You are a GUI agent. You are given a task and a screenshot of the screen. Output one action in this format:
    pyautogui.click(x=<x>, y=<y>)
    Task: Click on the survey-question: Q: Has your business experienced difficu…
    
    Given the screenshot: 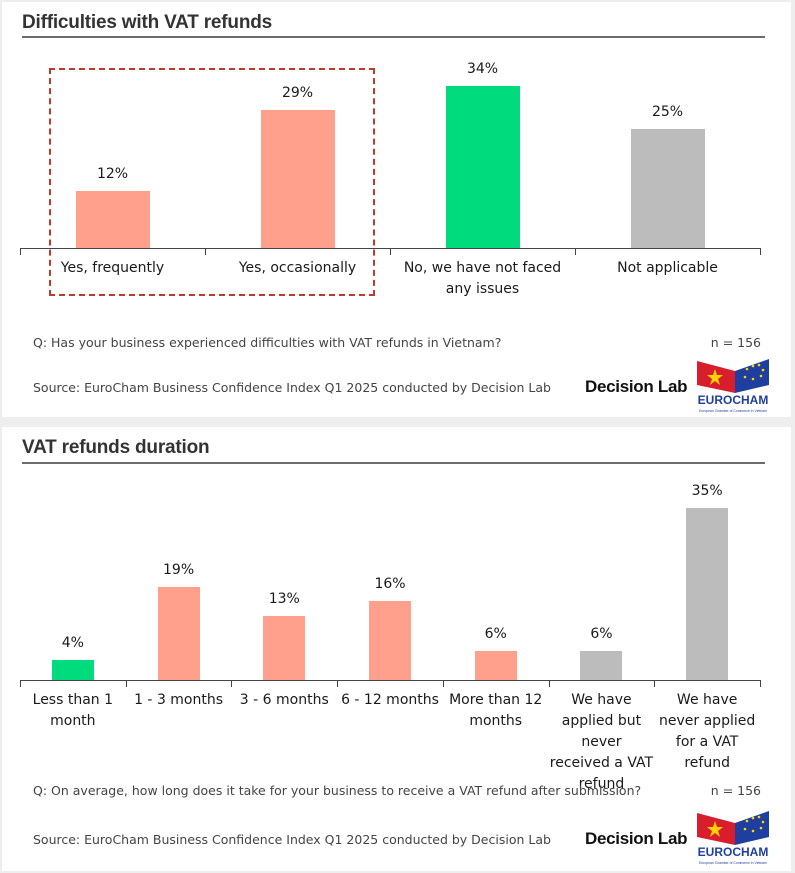 What is the action you would take?
    pyautogui.click(x=267, y=342)
    